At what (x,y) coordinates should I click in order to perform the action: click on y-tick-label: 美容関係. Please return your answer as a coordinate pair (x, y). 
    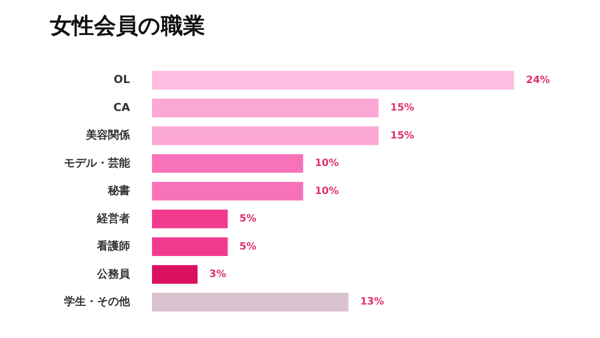
    Looking at the image, I should click on (108, 135).